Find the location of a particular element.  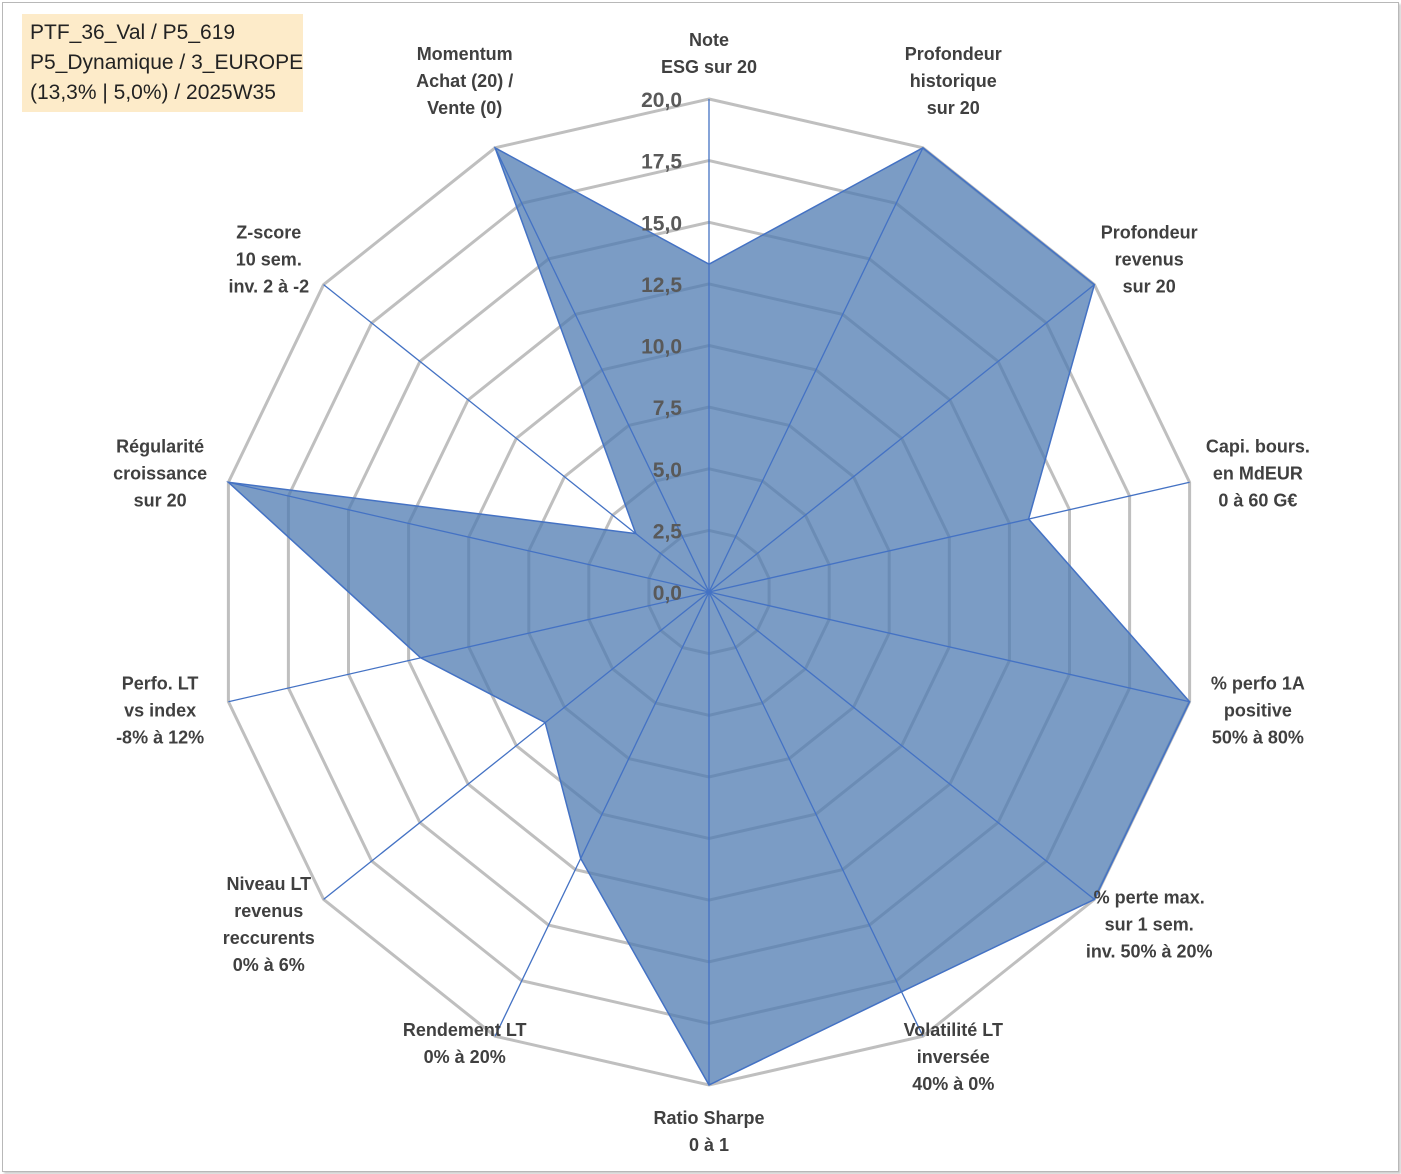

axis-label-2: Profondeur historique sur 20 is located at coordinates (953, 81).